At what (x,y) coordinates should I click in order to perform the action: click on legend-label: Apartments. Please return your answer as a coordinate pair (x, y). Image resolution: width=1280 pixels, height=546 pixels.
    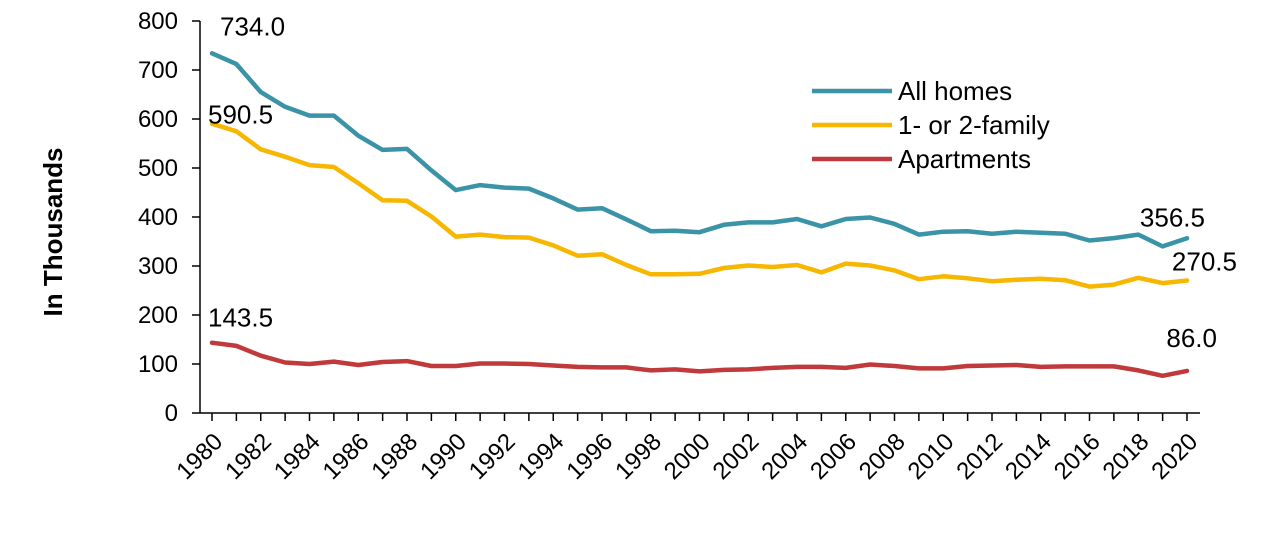
    Looking at the image, I should click on (964, 159).